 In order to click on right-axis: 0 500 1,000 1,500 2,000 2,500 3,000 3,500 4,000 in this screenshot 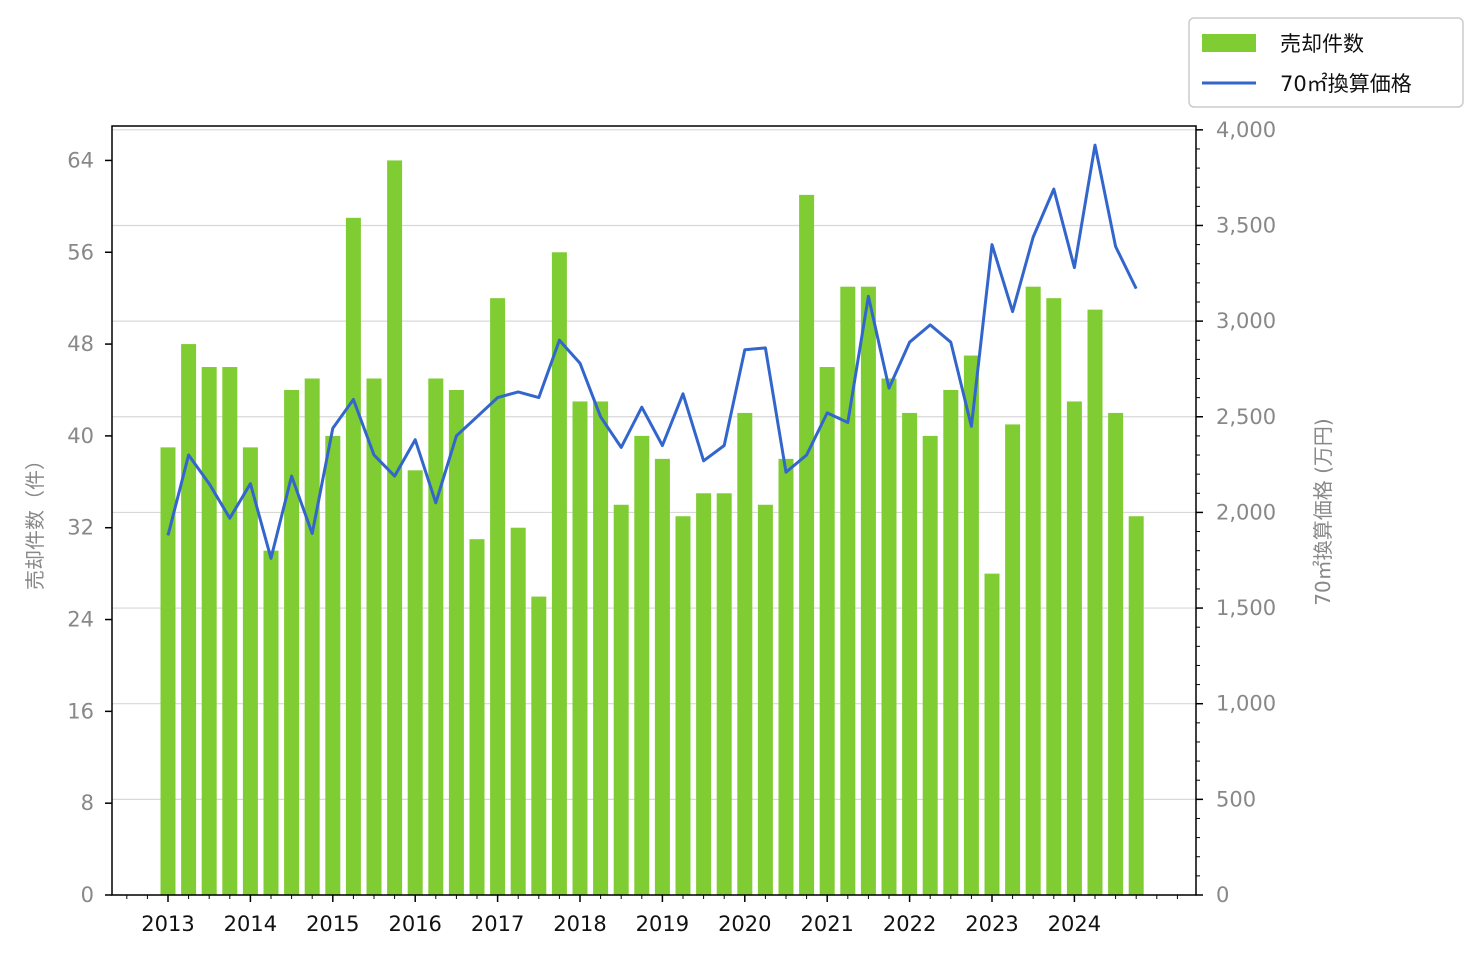, I will do `click(1236, 512)`.